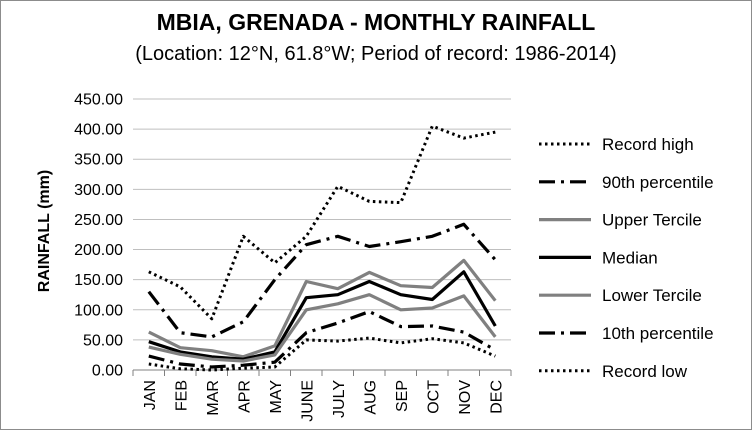  Describe the element at coordinates (648, 144) in the screenshot. I see `legend-label-record-high: Record high` at that location.